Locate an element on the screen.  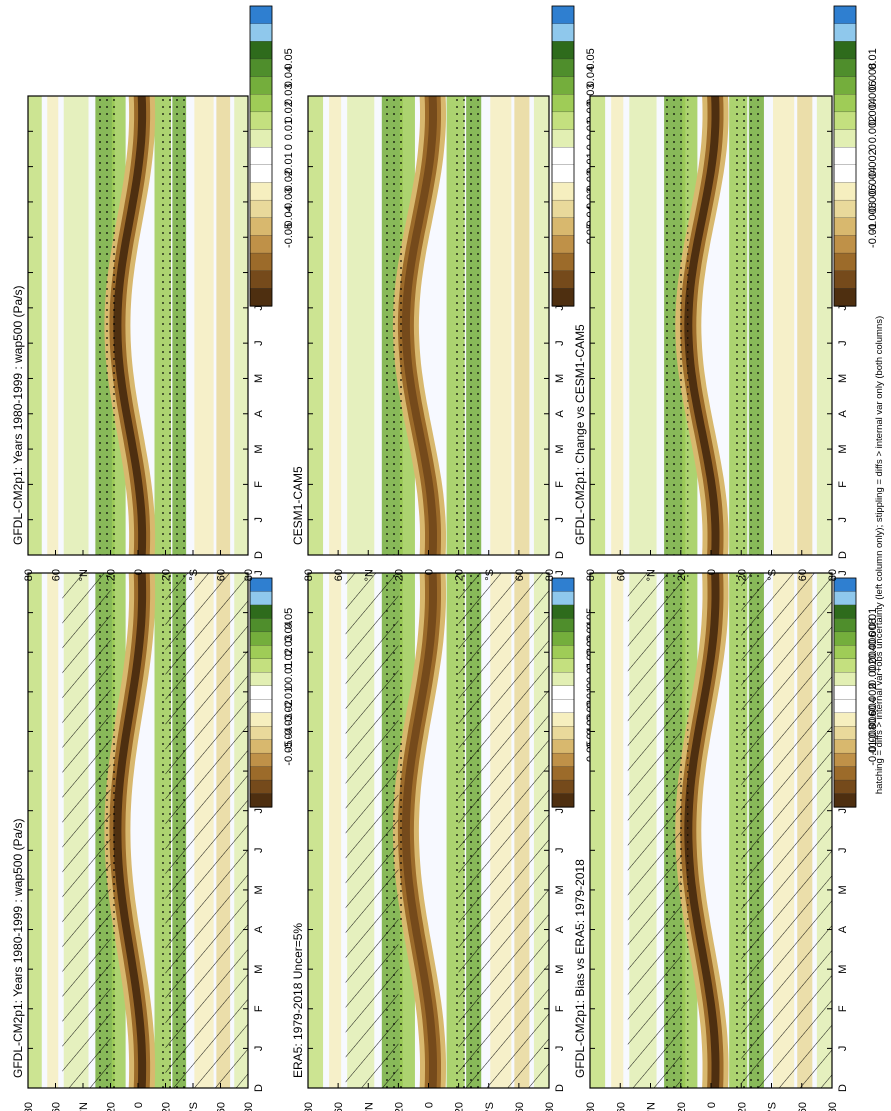
colorbar-label: 0.02 is located at coordinates (289, 111).